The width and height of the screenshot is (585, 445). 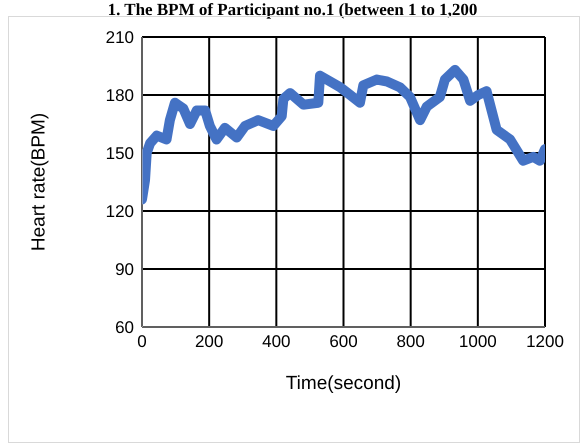 I want to click on x-tick-label: 200, so click(x=209, y=342).